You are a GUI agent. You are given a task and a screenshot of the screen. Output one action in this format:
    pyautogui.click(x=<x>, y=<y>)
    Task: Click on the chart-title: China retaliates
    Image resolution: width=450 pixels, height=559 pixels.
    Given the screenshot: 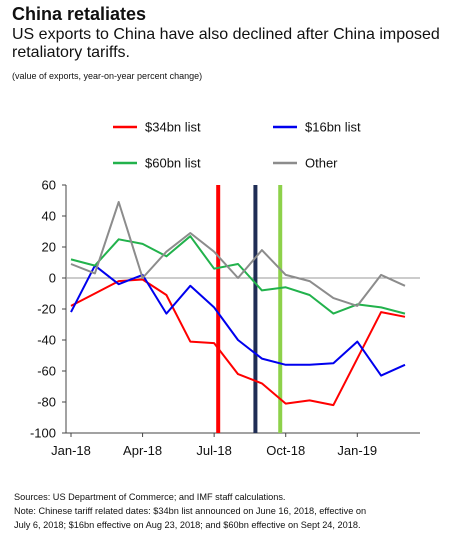 What is the action you would take?
    pyautogui.click(x=79, y=14)
    